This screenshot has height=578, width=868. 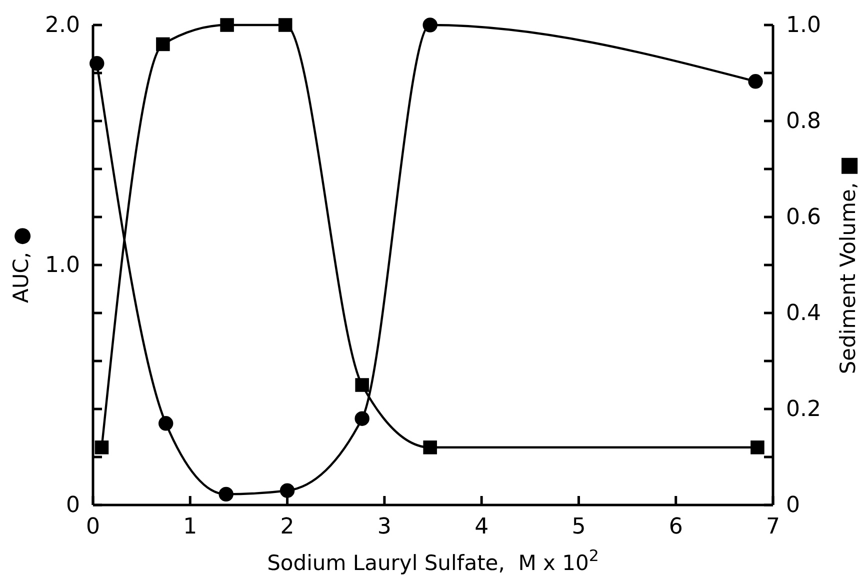 What do you see at coordinates (803, 409) in the screenshot?
I see `y2-tick-label: 0.2` at bounding box center [803, 409].